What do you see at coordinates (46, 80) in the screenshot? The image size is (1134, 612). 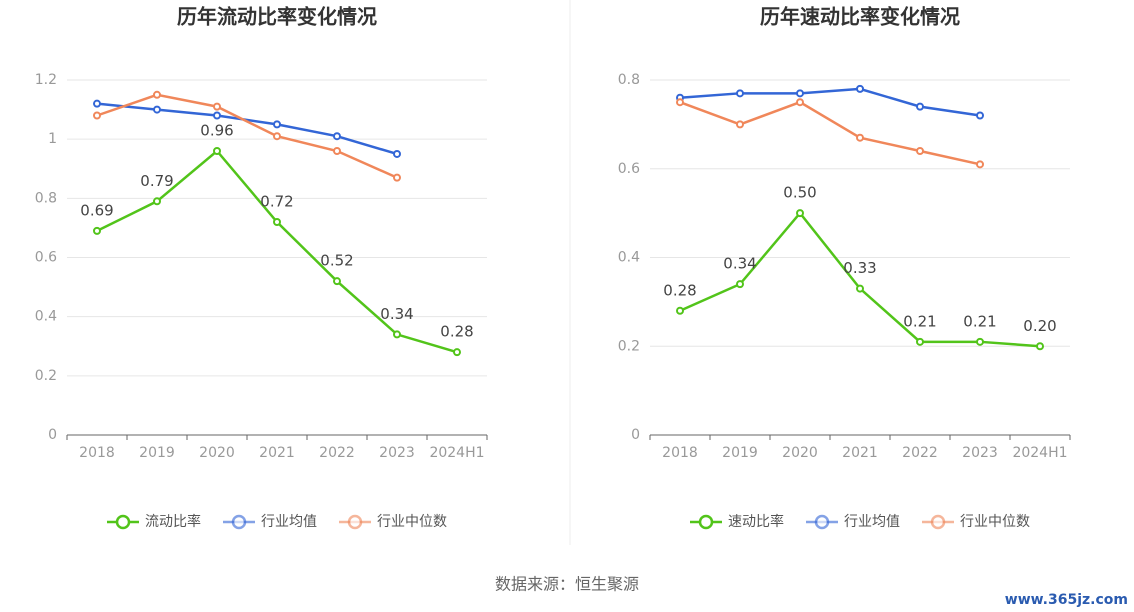 I see `y-tick-label: 1.2` at bounding box center [46, 80].